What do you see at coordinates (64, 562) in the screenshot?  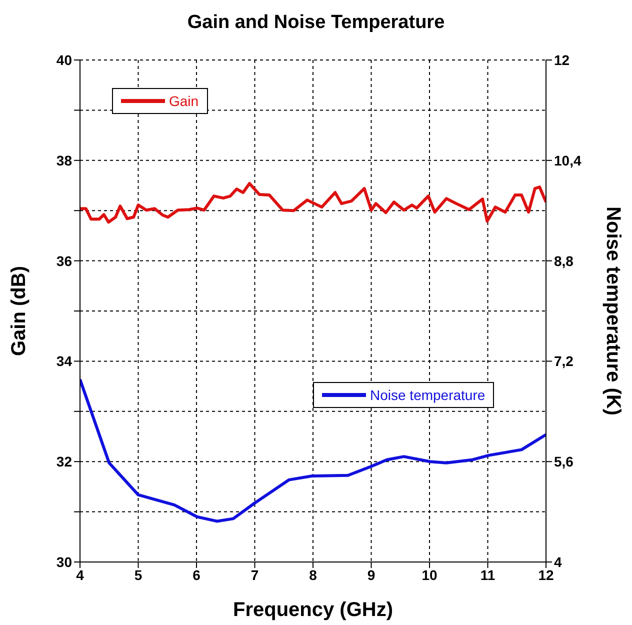 I see `y-tick-label: 30` at bounding box center [64, 562].